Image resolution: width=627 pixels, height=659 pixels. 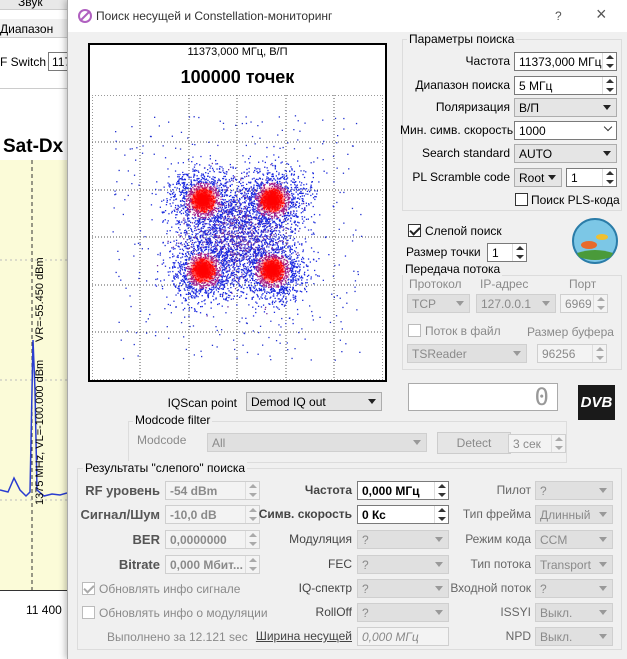 What do you see at coordinates (333, 612) in the screenshot?
I see `label: RollOff` at bounding box center [333, 612].